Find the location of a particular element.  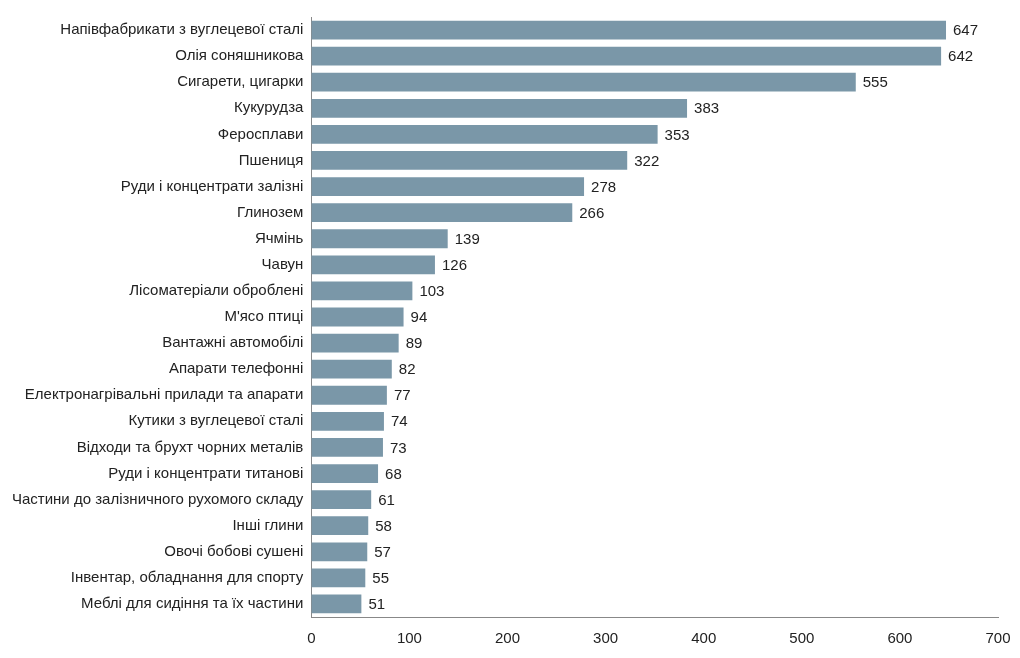

y-tick-label: Феросплави is located at coordinates (260, 133).